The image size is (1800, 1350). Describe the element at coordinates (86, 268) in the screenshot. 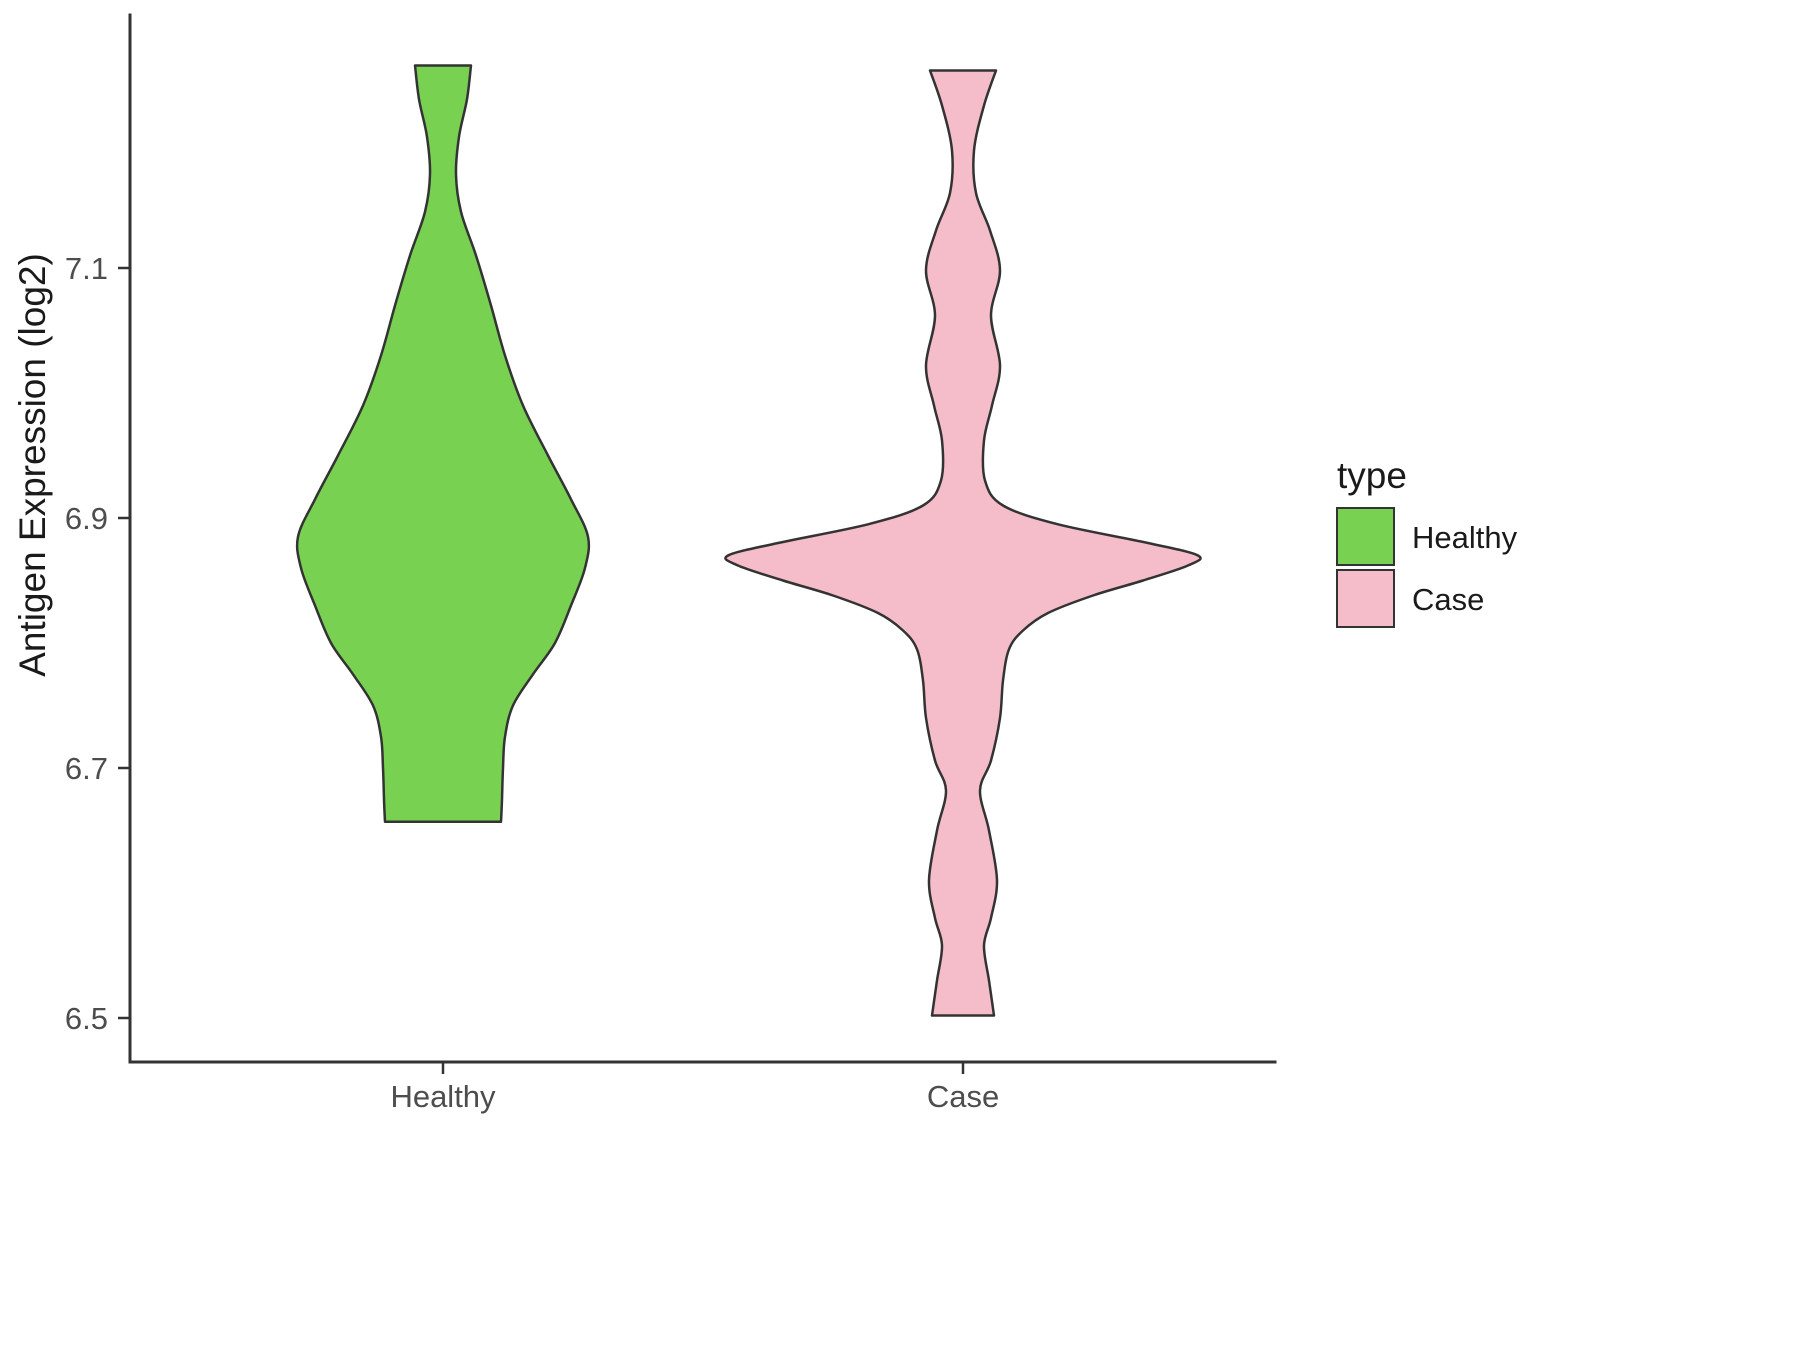

I see `y-tick-label-7-1: 7.1` at that location.